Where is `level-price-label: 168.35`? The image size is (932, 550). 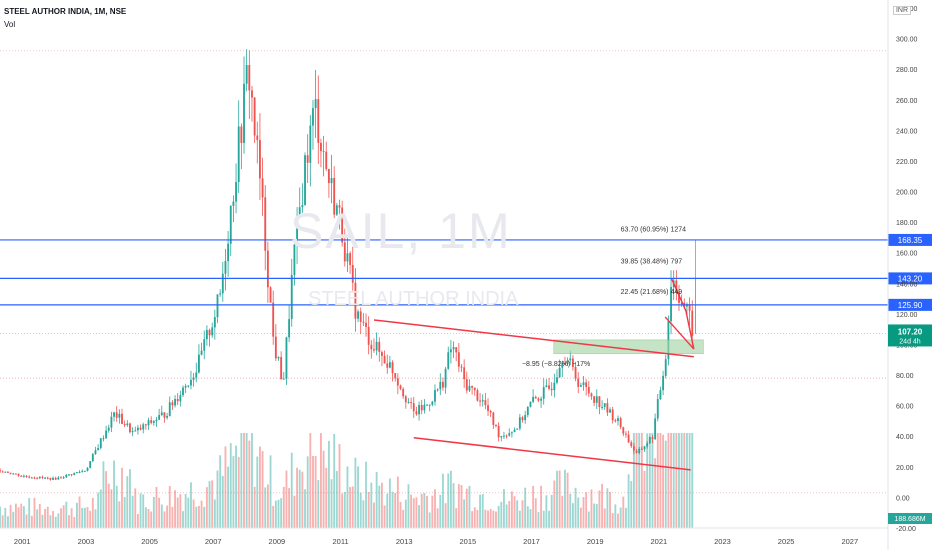
level-price-label: 168.35 is located at coordinates (910, 240).